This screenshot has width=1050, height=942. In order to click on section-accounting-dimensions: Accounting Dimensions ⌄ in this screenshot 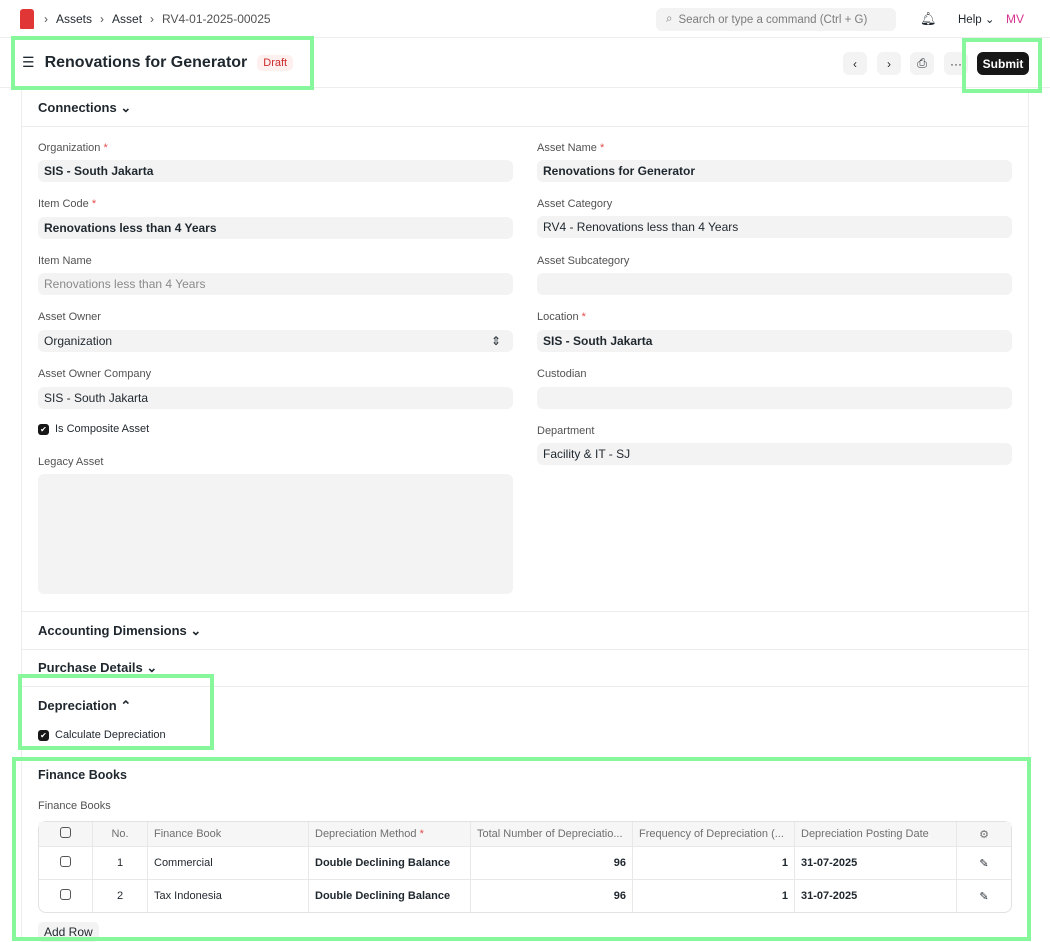, I will do `click(120, 630)`.